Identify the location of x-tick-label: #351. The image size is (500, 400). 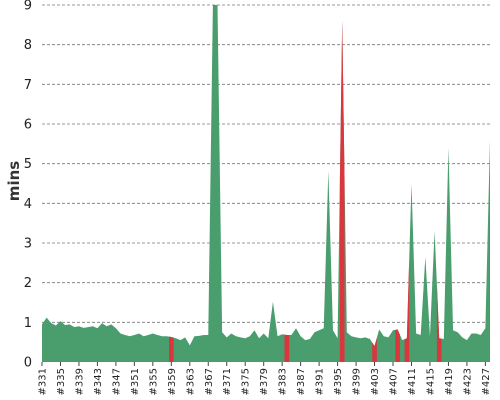
(135, 381).